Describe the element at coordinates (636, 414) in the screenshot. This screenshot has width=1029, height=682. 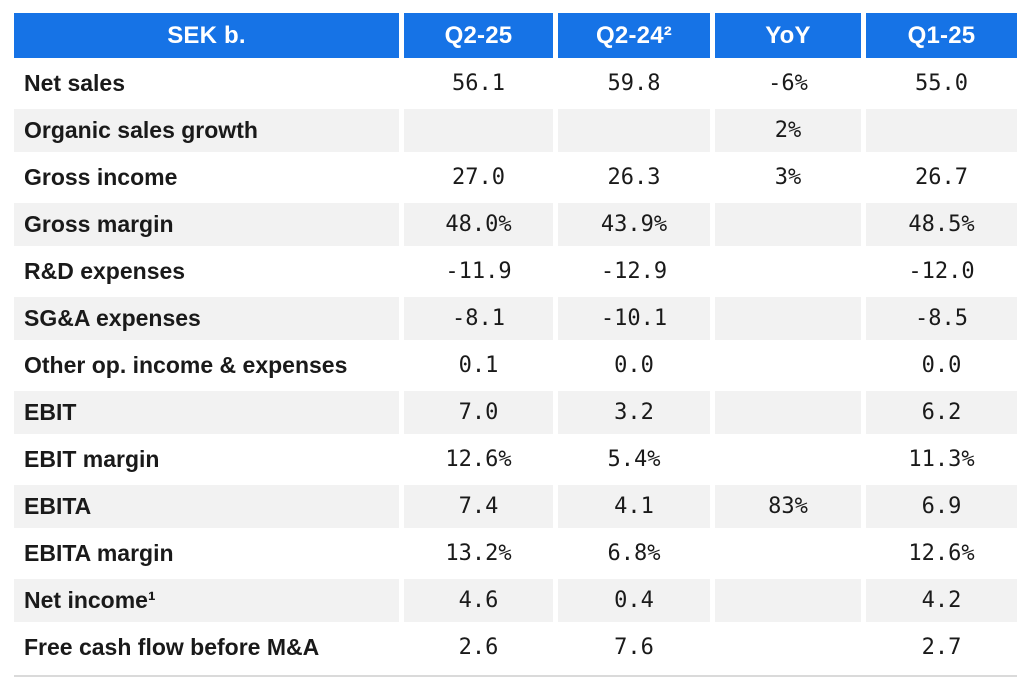
I see `cell-q2-24: 3.2` at that location.